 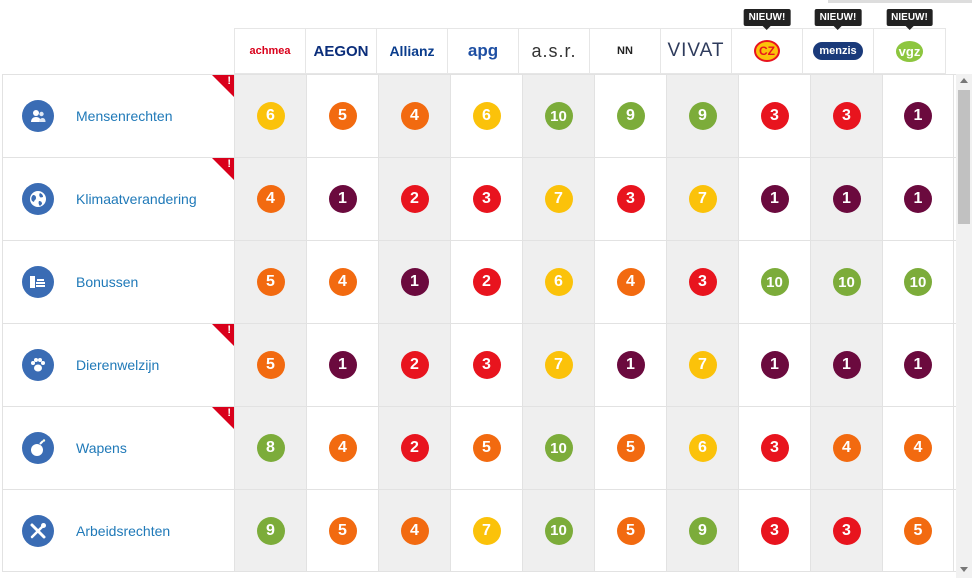 What do you see at coordinates (909, 41) in the screenshot?
I see `insurer-logo-vgz: NIEUW! vgz` at bounding box center [909, 41].